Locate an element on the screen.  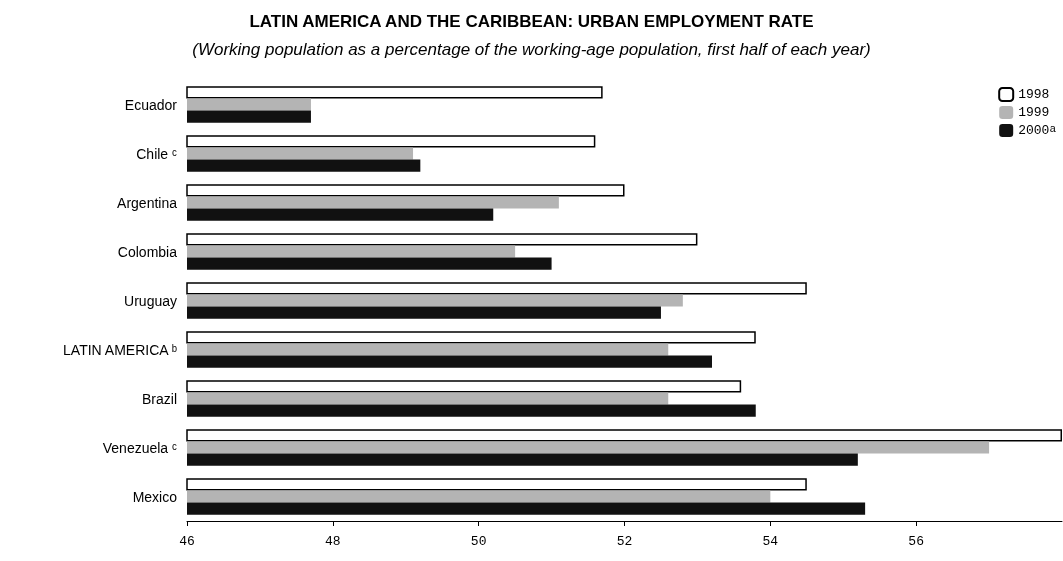
chart-title: LATIN AMERICA AND THE CARIBBEAN: URBAN EMPLOYMENT RATE is located at coordinates (531, 21).